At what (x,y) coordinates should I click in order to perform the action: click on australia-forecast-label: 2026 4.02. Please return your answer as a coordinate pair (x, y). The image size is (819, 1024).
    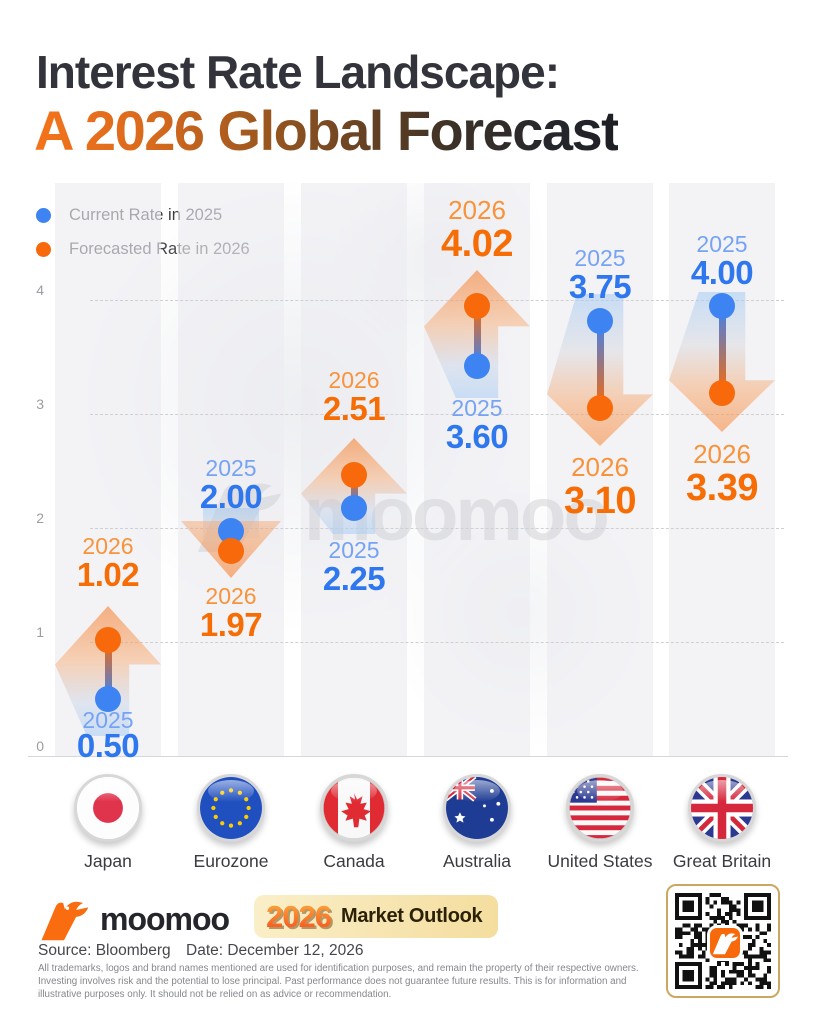
    Looking at the image, I should click on (477, 230).